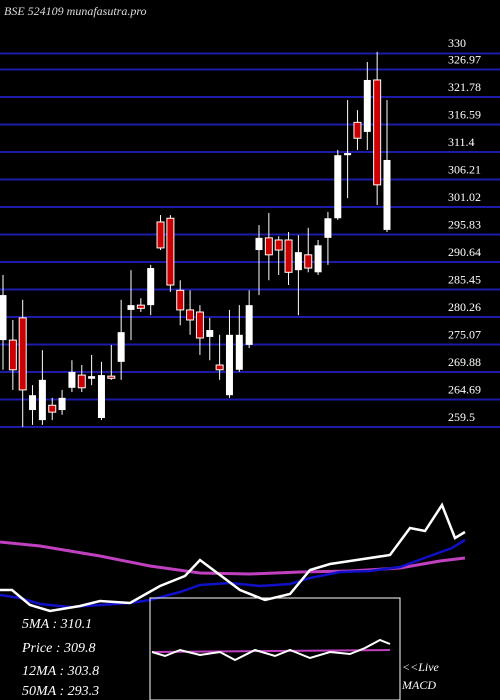  What do you see at coordinates (464, 362) in the screenshot?
I see `y-tick-label: 269.88` at bounding box center [464, 362].